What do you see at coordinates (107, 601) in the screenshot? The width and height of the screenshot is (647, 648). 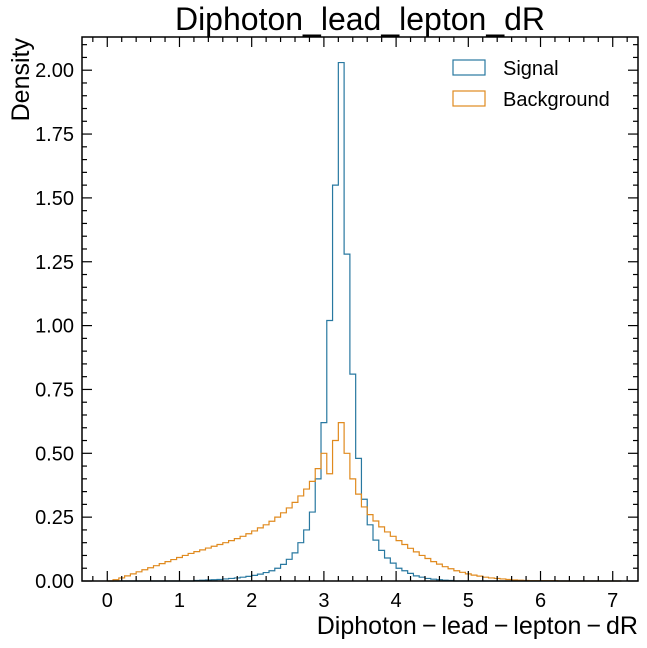 I see `x-tick-label: 0` at bounding box center [107, 601].